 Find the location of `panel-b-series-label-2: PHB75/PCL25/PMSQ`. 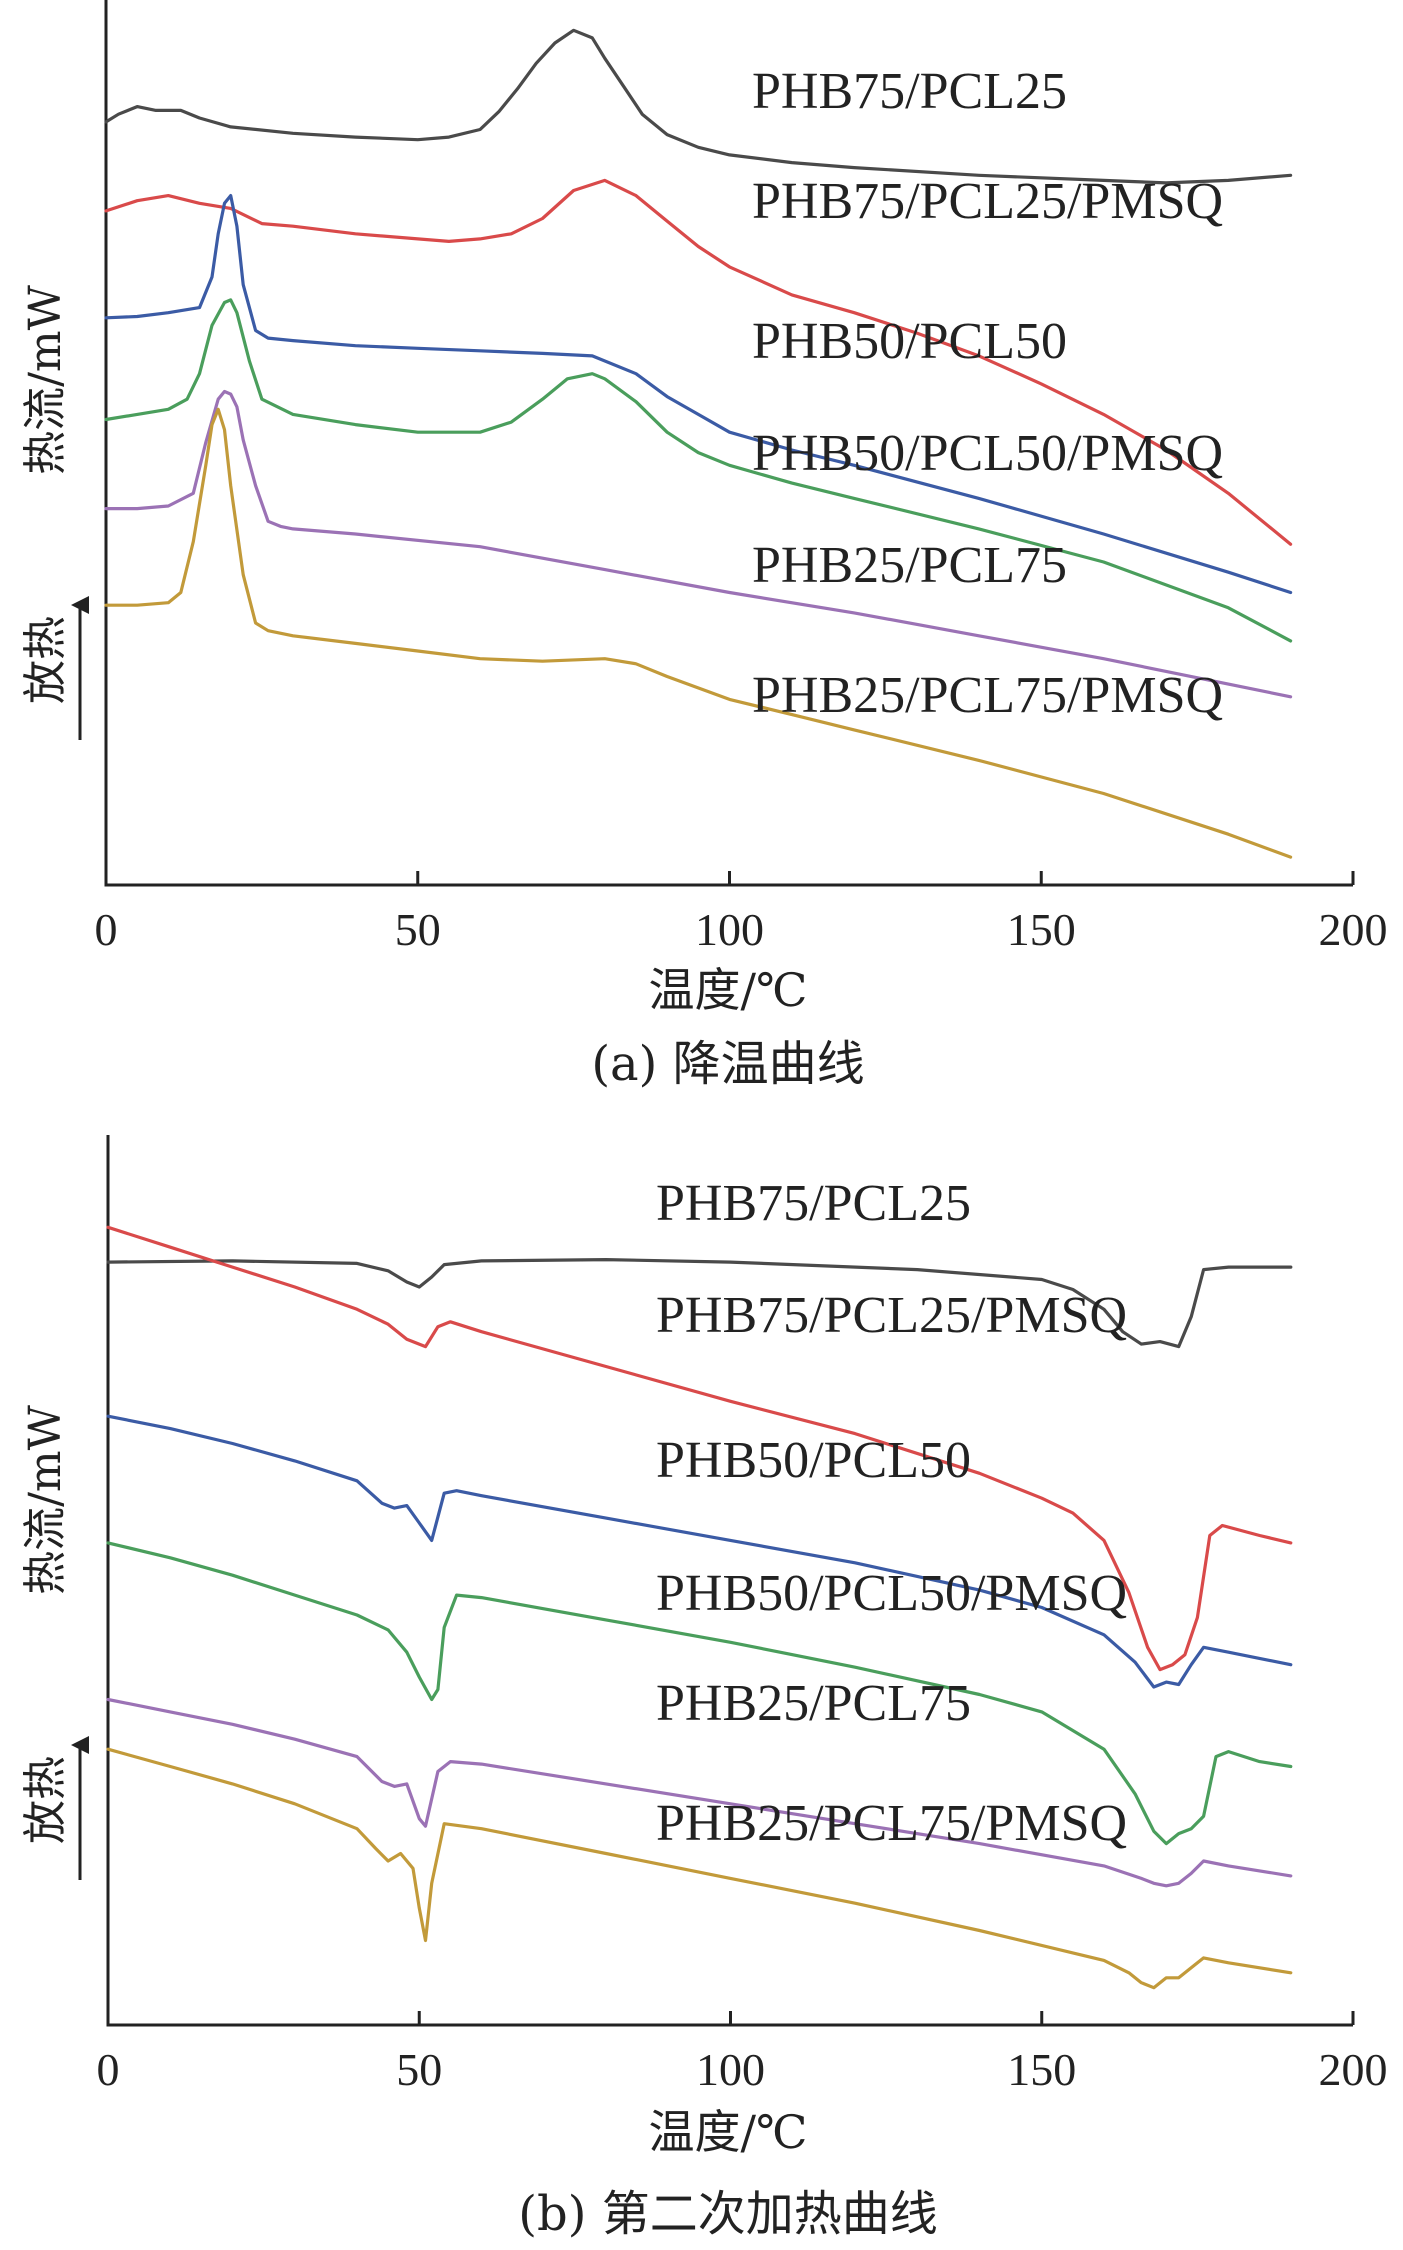

panel-b-series-label-2: PHB75/PCL25/PMSQ is located at coordinates (891, 1315).